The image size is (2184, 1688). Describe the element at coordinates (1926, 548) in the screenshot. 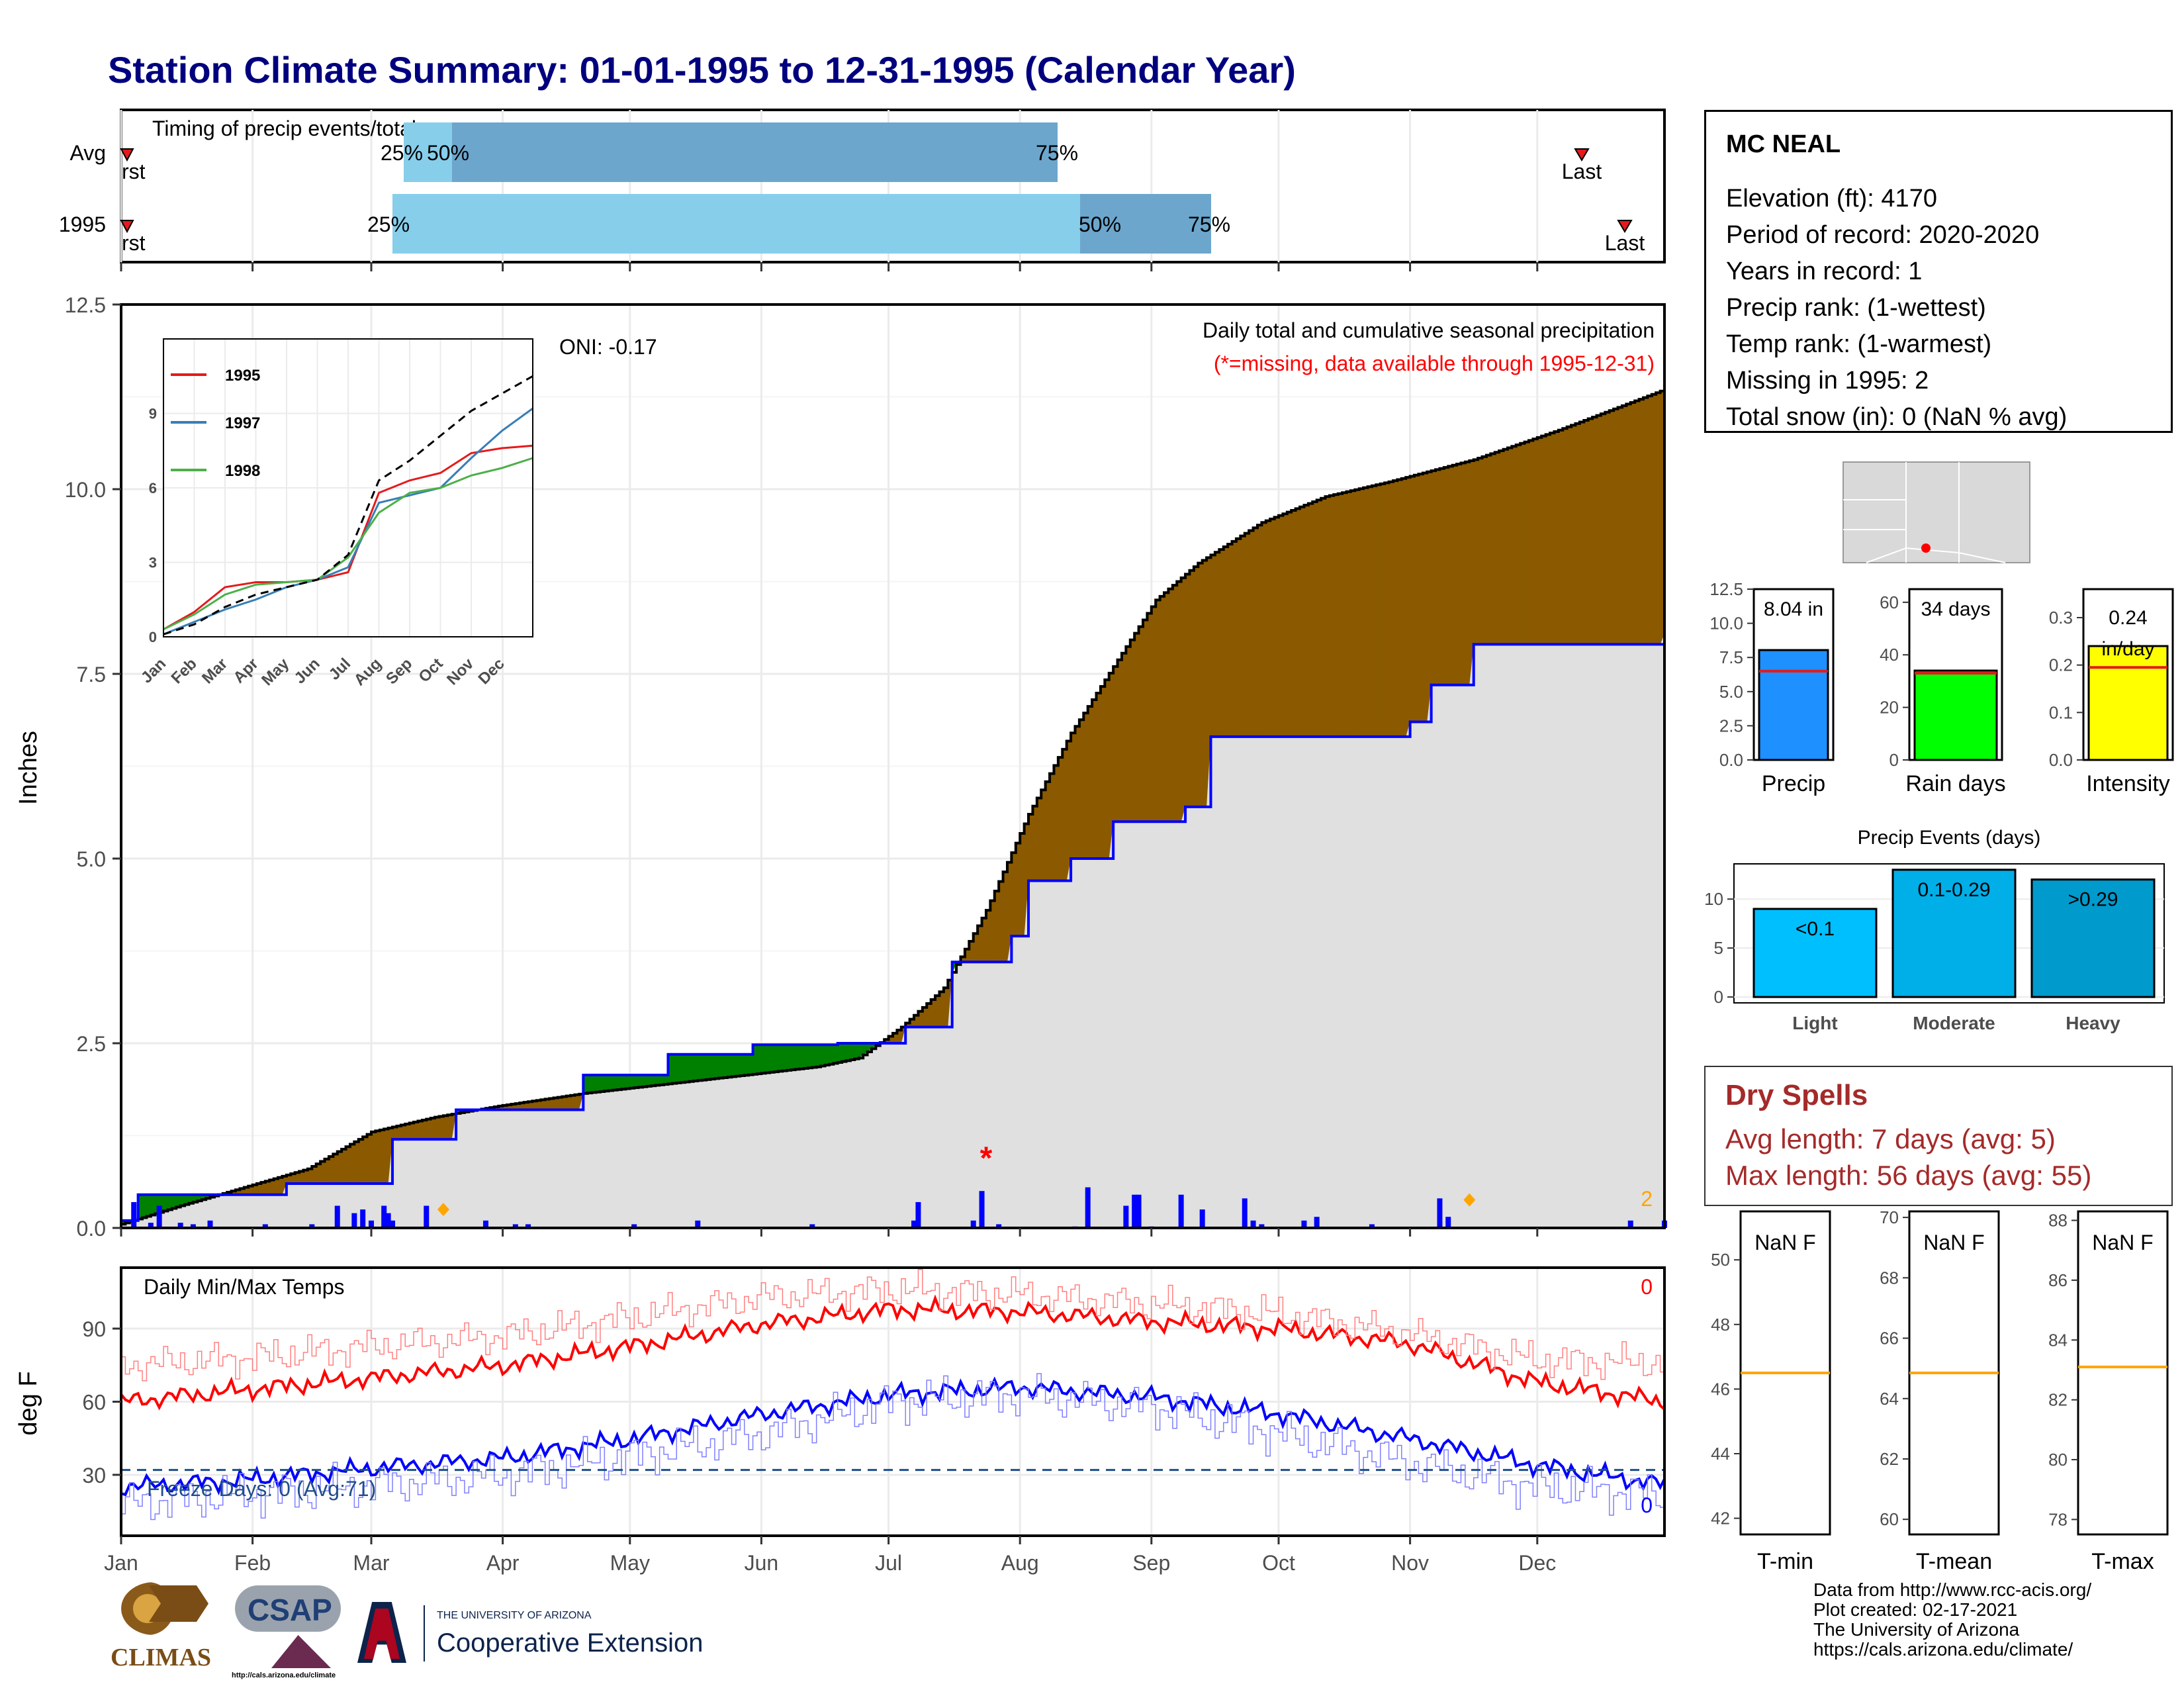

I see `station-location-dot` at that location.